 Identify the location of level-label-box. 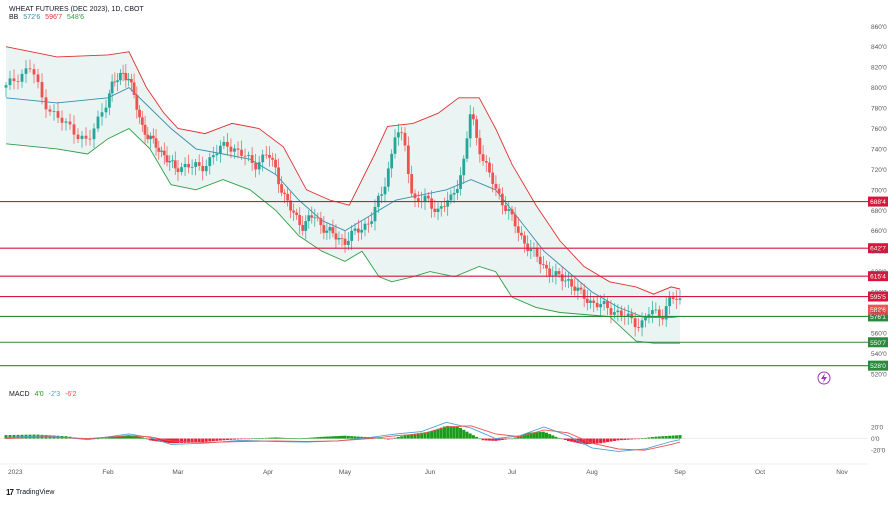
(878, 296).